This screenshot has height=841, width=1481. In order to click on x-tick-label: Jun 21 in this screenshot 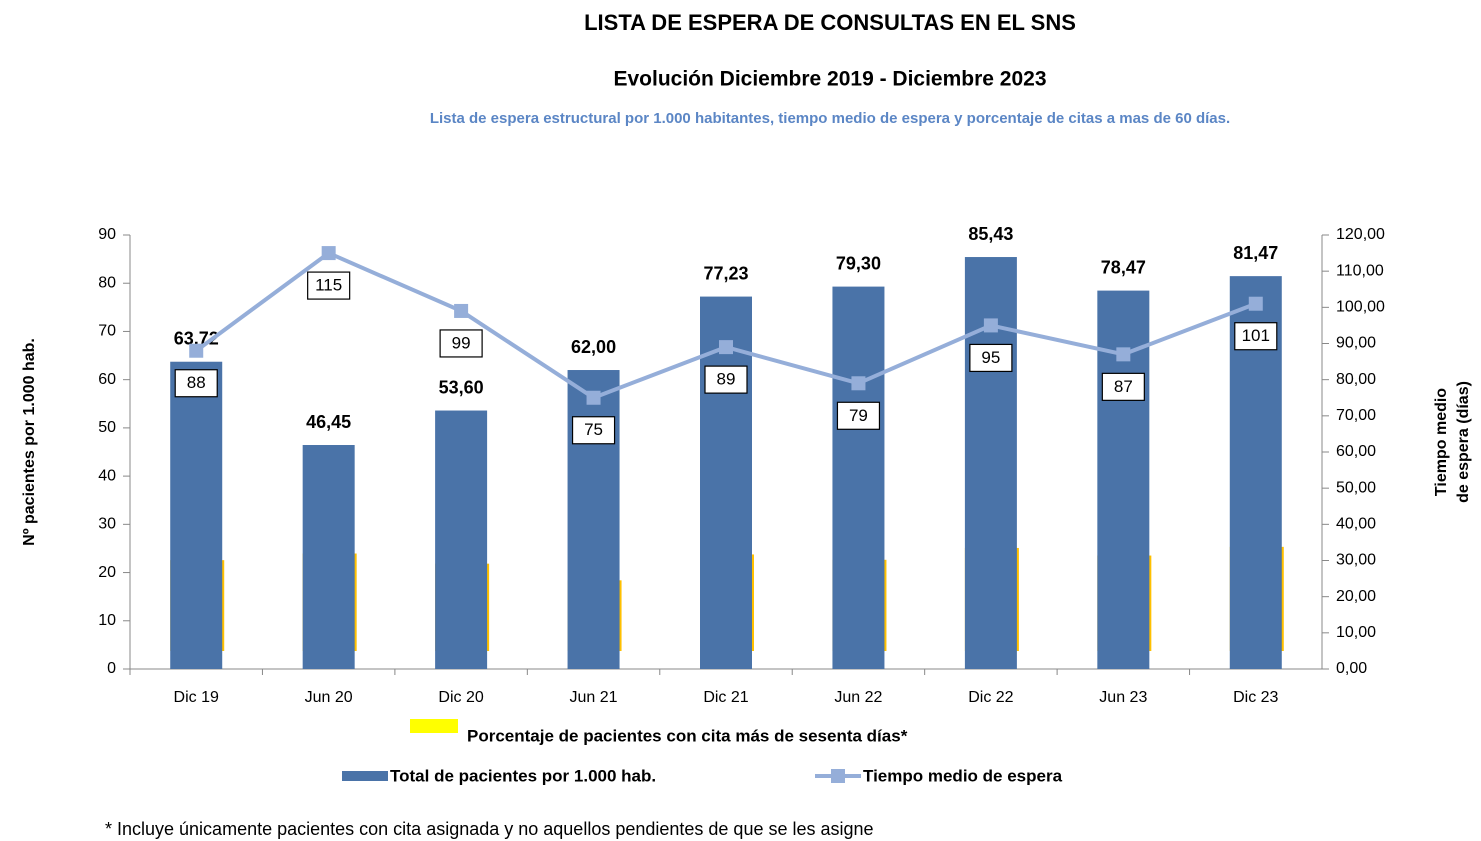, I will do `click(594, 697)`.